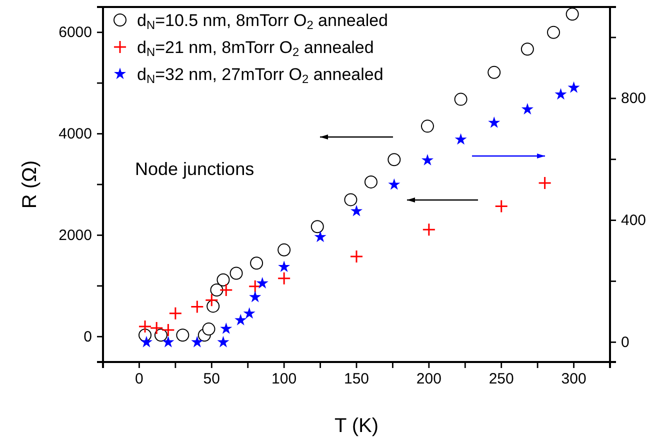 The image size is (652, 443). Describe the element at coordinates (75, 235) in the screenshot. I see `y-tick-label: 2000` at that location.